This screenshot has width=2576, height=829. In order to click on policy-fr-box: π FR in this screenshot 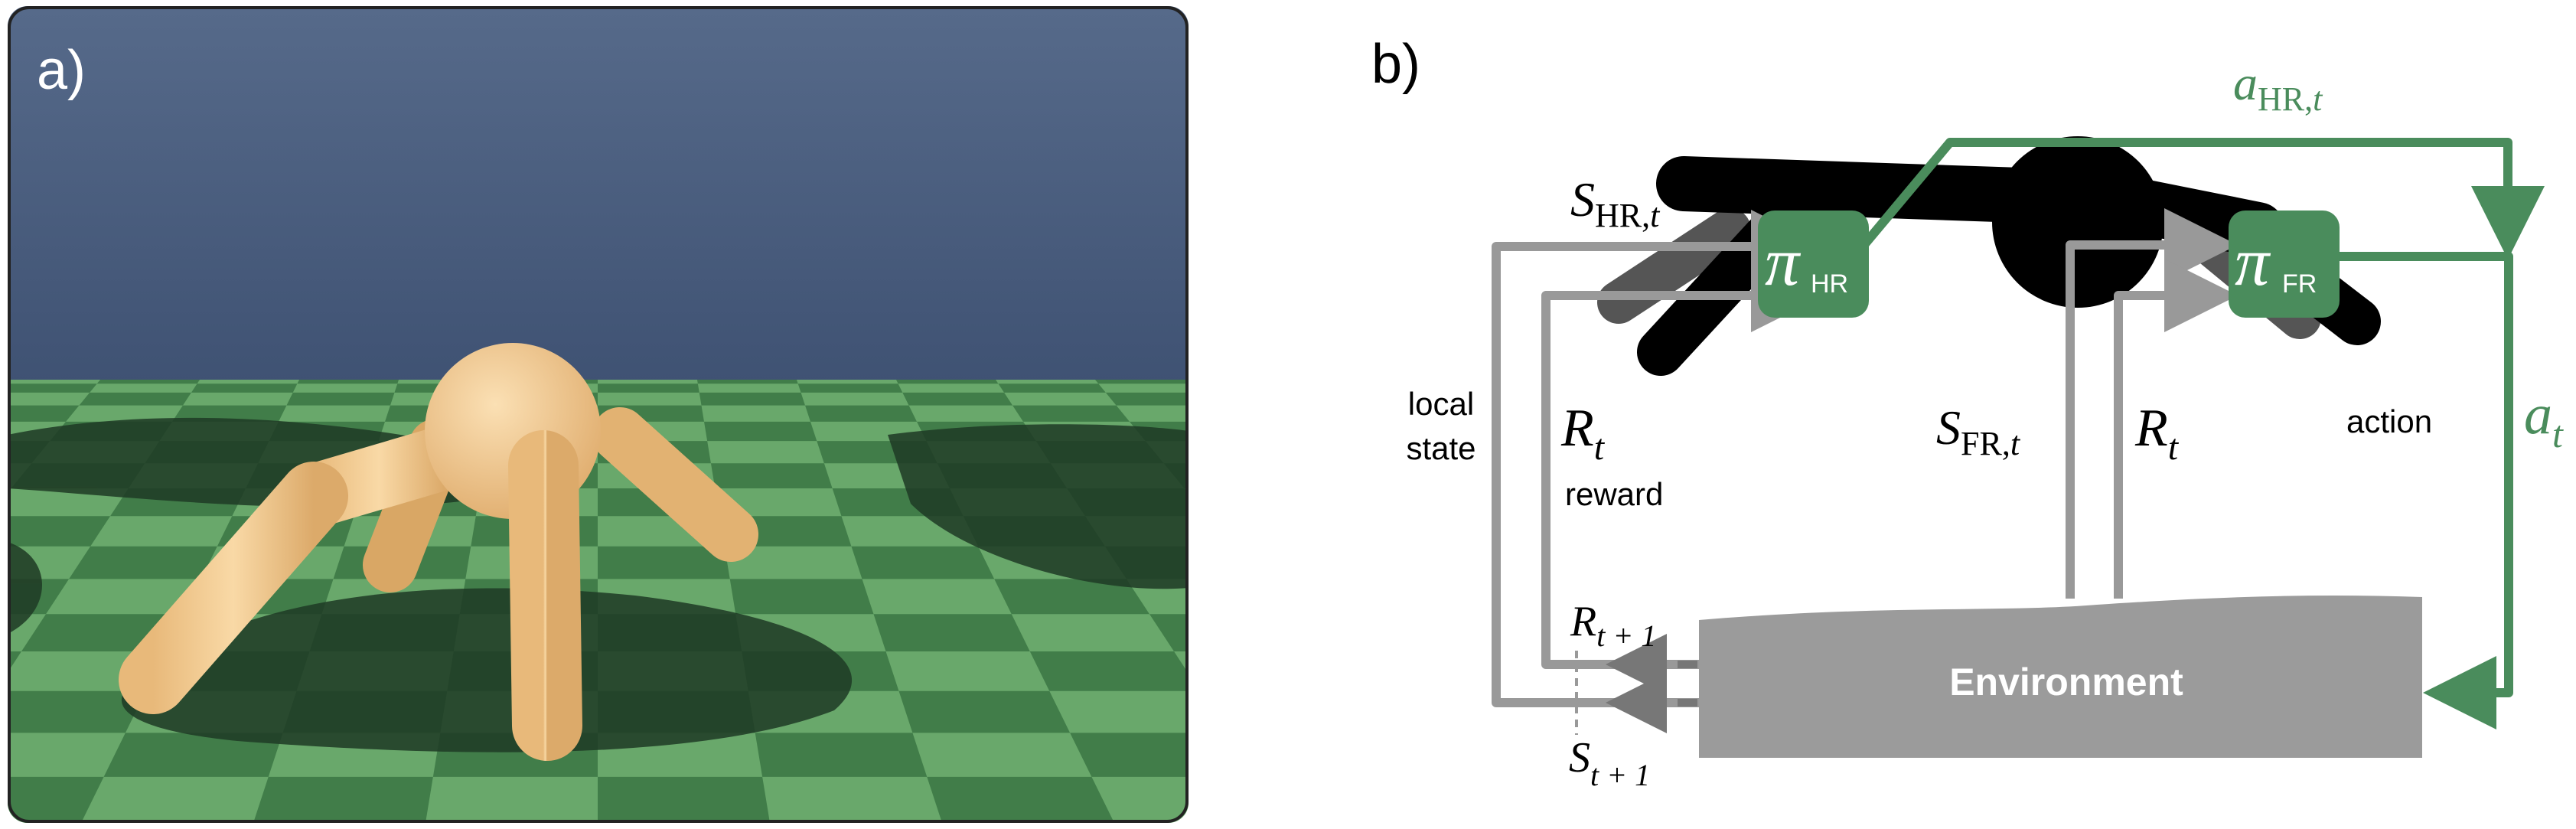, I will do `click(2284, 264)`.